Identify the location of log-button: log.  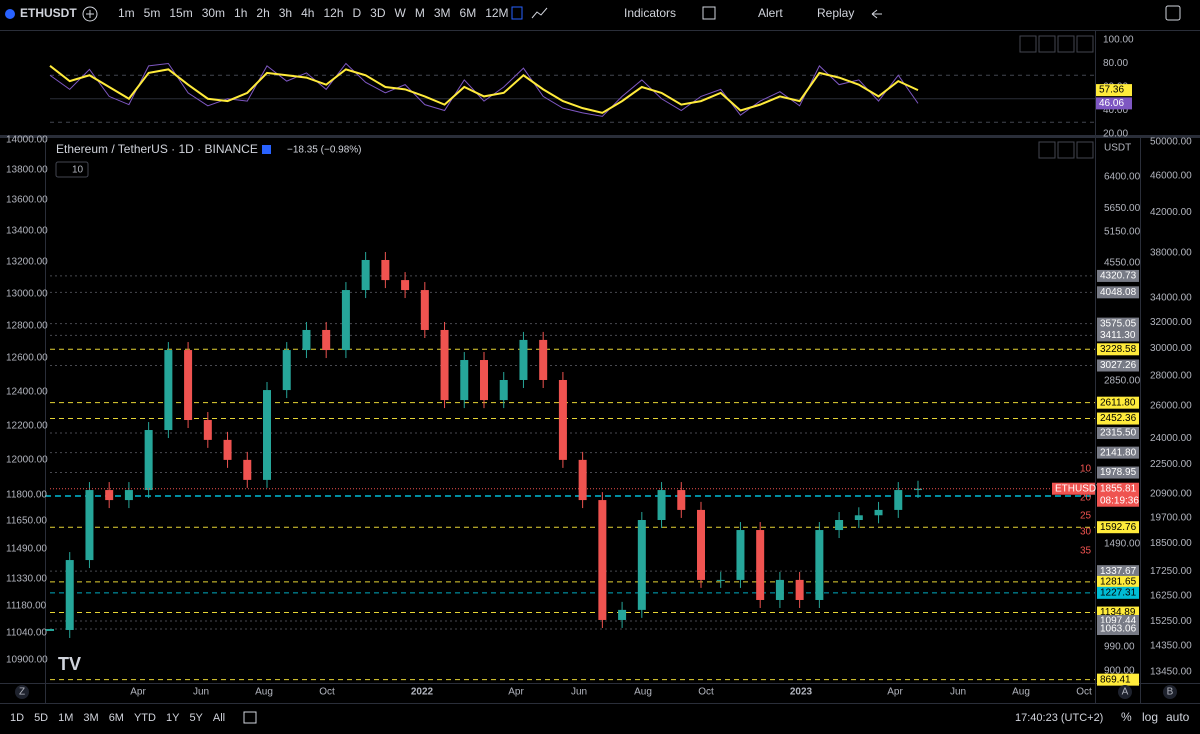
(1150, 717).